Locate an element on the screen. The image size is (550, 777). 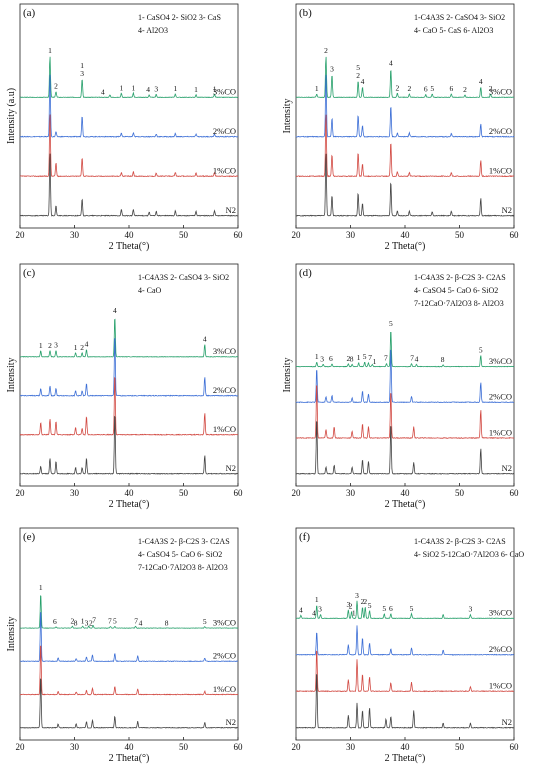
series-line-N2 is located at coordinates (405, 701).